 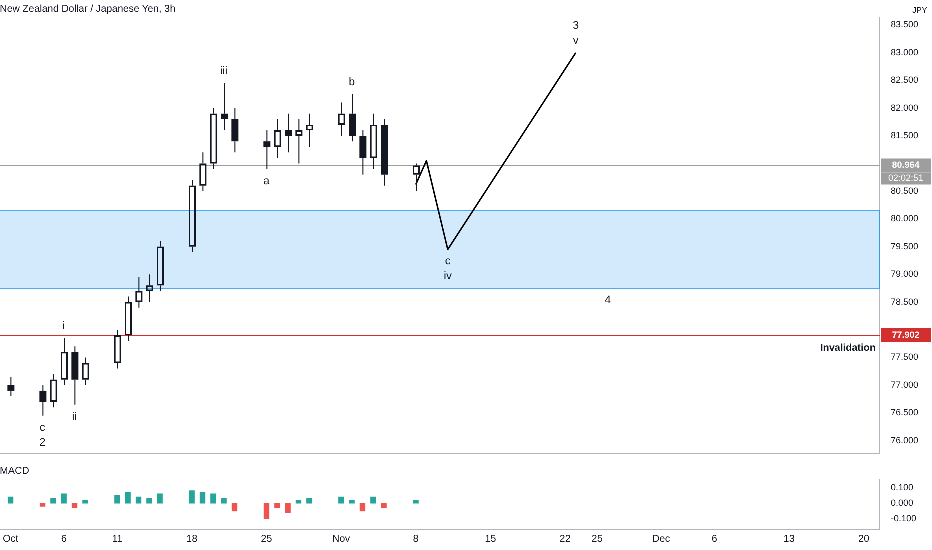 What do you see at coordinates (905, 274) in the screenshot?
I see `y-tick-label: 79.000` at bounding box center [905, 274].